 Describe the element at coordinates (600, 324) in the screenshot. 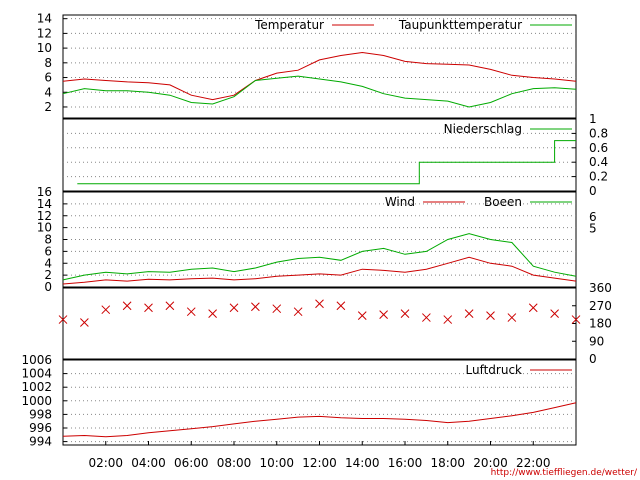

I see `panel-4-y-tick: 180` at that location.